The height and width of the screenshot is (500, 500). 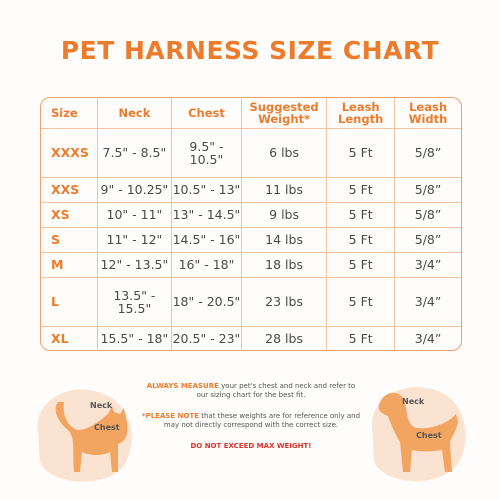 I want to click on dog-illustration: Neck Chest, so click(x=418, y=434).